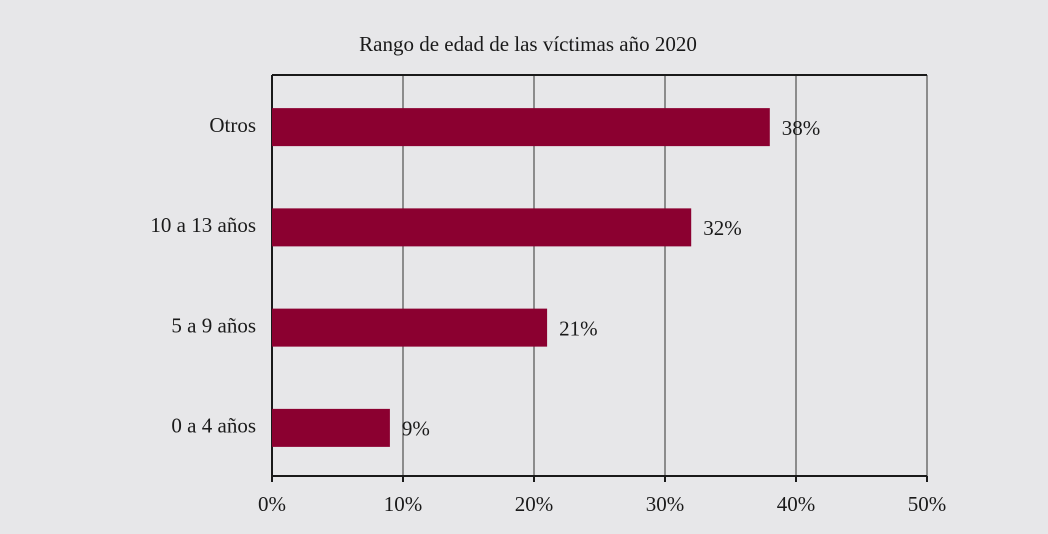 This screenshot has width=1048, height=534. What do you see at coordinates (801, 128) in the screenshot?
I see `data-label: 38%` at bounding box center [801, 128].